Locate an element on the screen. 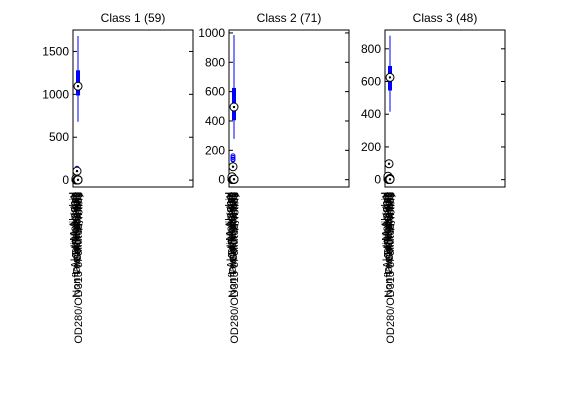 This screenshot has height=420, width=561. y-tick-label: 500 is located at coordinates (59, 137).